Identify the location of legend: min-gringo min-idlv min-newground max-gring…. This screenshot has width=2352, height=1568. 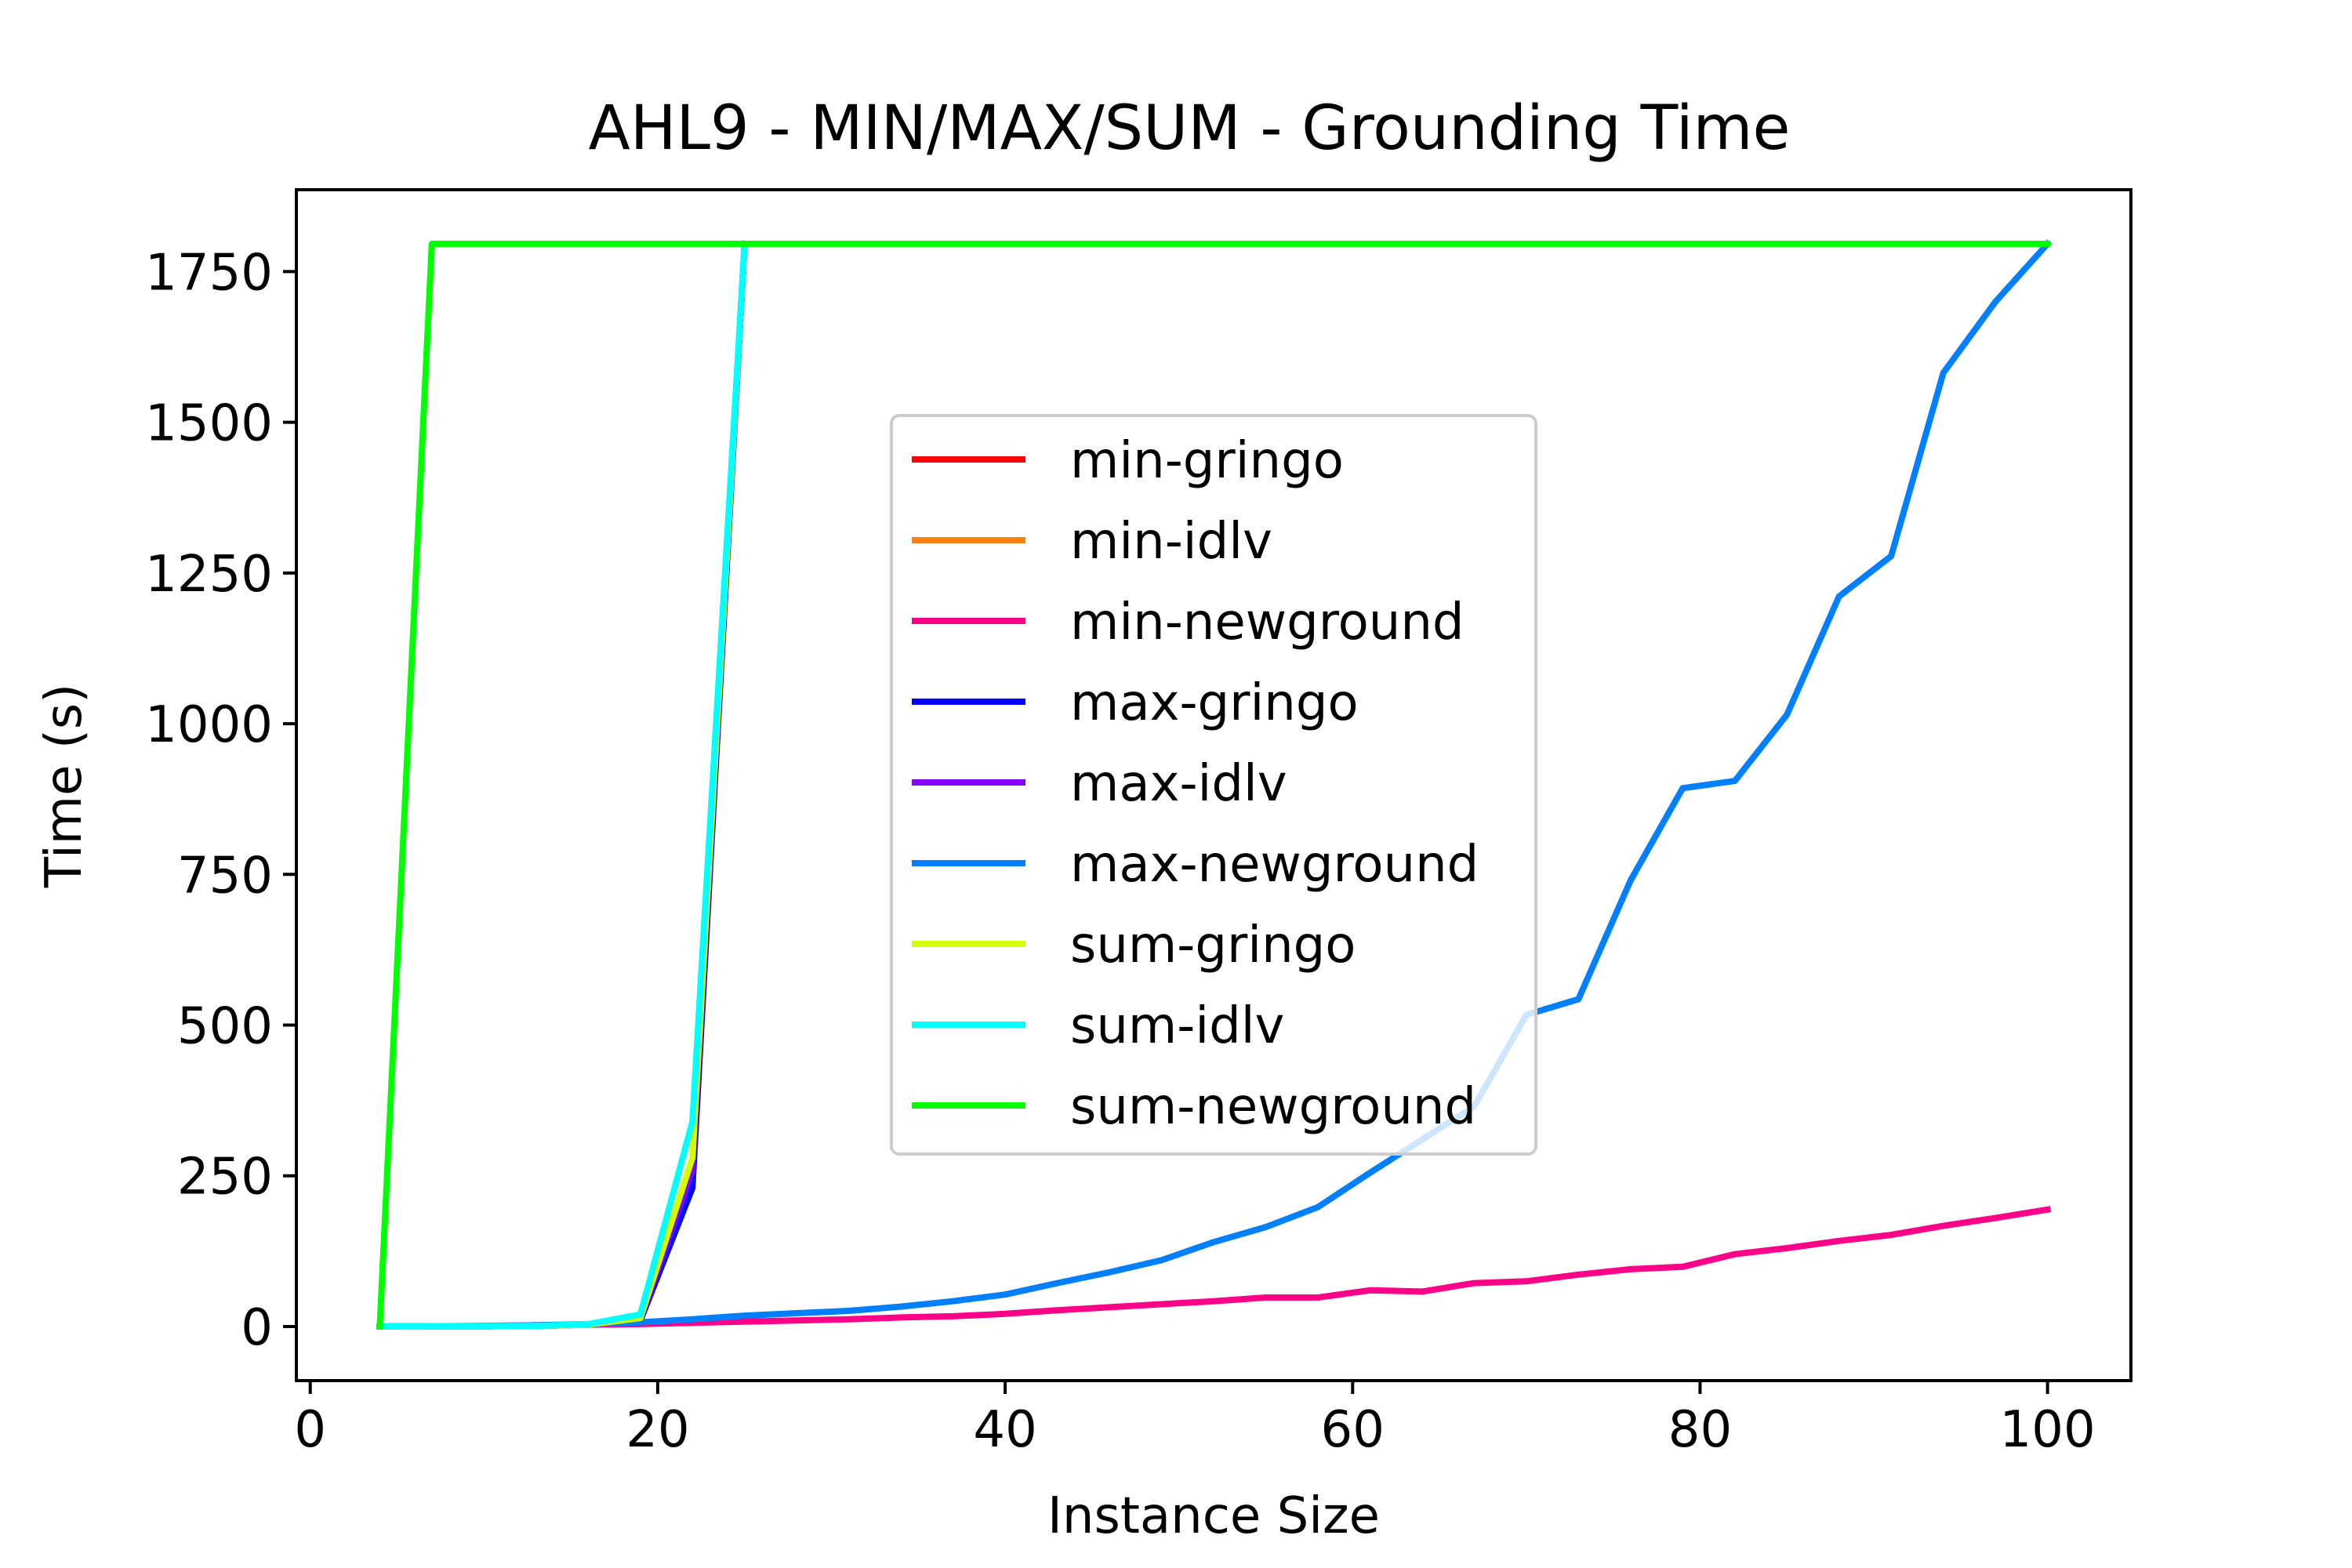
(1213, 785).